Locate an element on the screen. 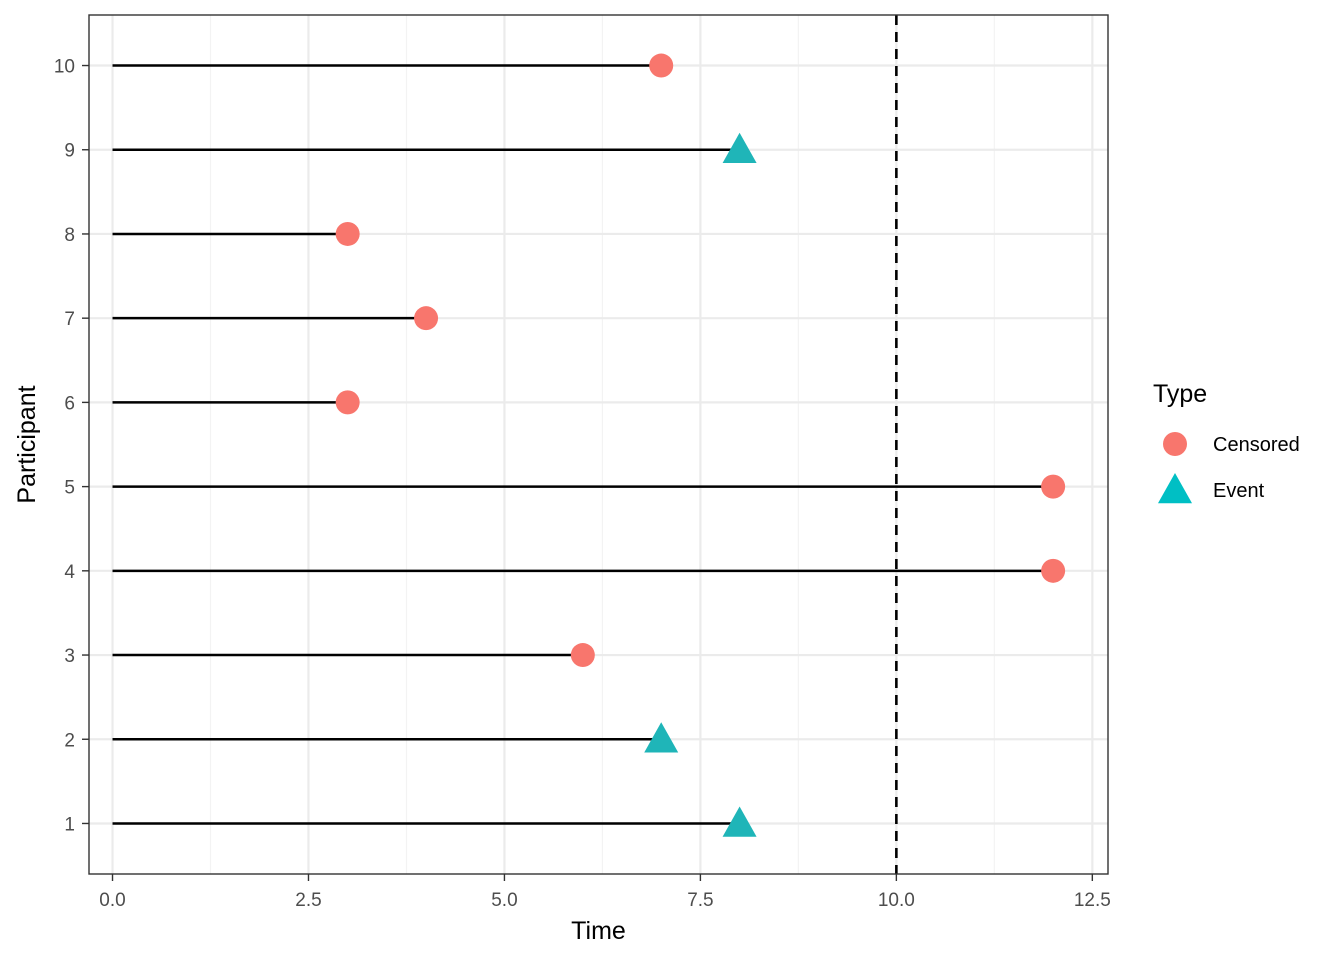 This screenshot has width=1344, height=960. legend-censored-icon is located at coordinates (1175, 444).